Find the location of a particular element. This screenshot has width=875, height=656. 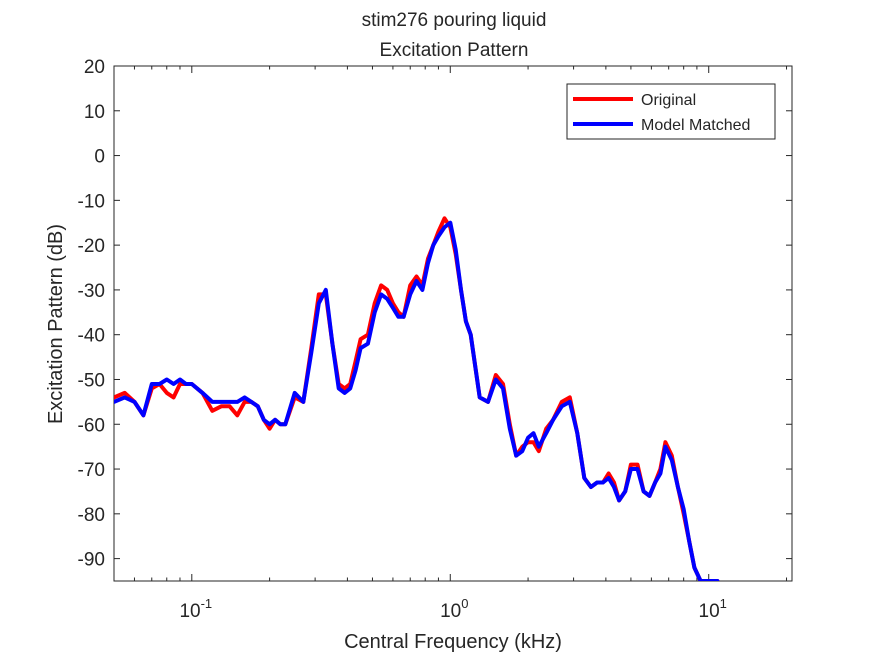

legend: Original Model Matched is located at coordinates (671, 111).